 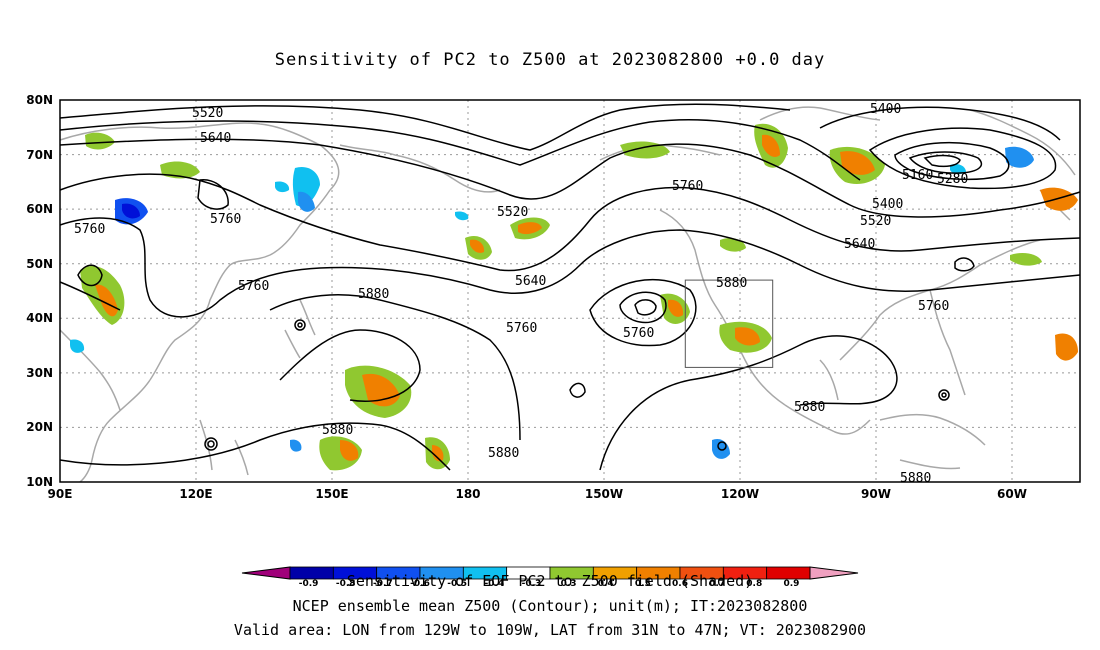 I want to click on colorbar-tick-label: 0.6, so click(x=680, y=584).